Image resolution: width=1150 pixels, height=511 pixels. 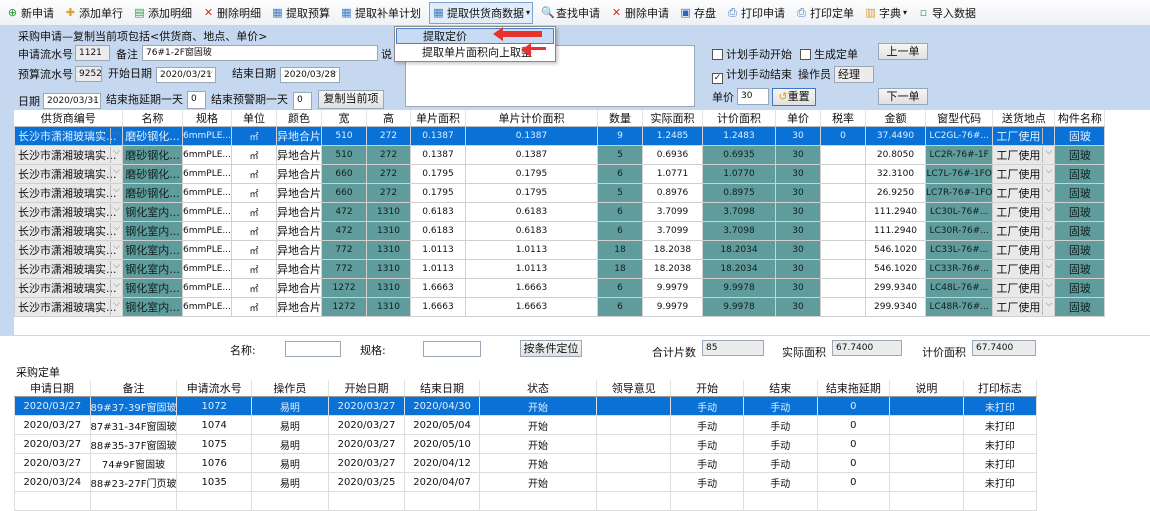 I want to click on prev-button: 上一单, so click(x=903, y=51).